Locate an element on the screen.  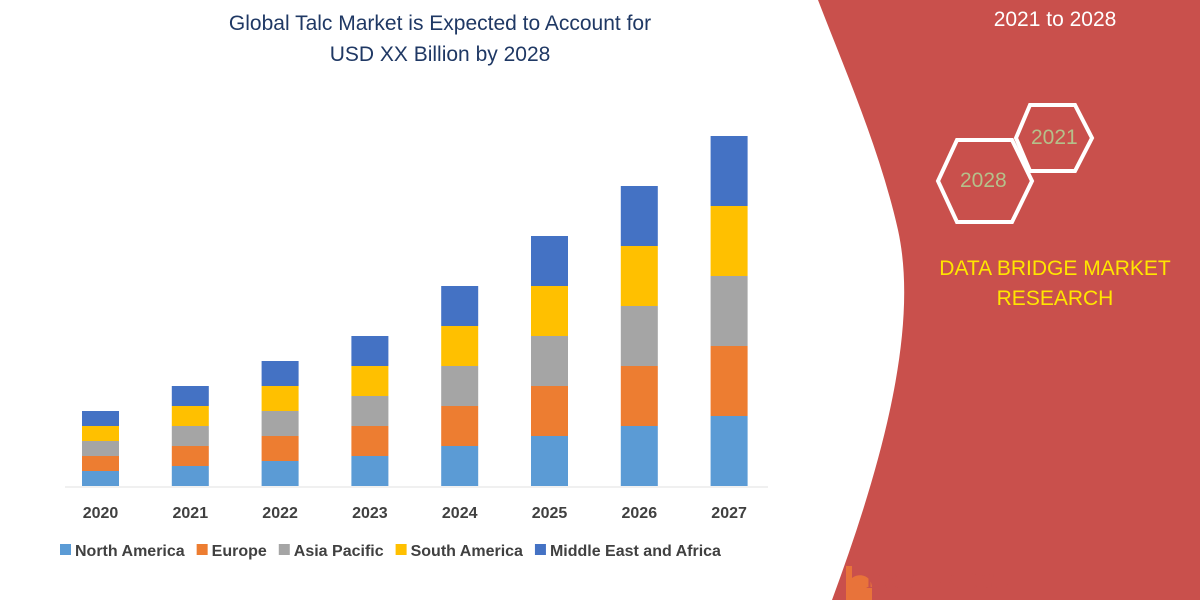
bar-2024-north-america is located at coordinates (460, 466).